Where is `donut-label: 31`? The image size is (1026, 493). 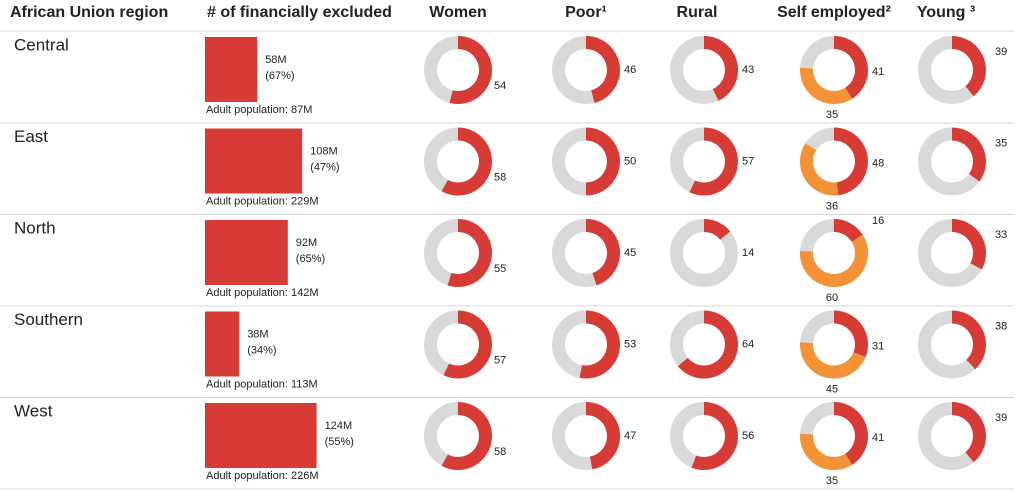 donut-label: 31 is located at coordinates (878, 346).